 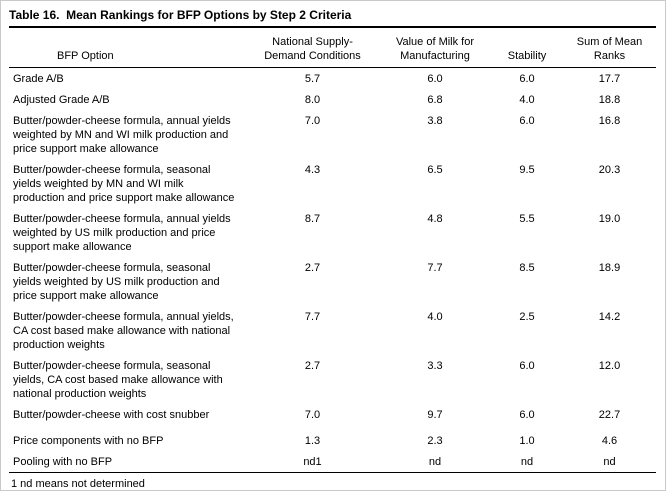 I want to click on sum-of-mean-ranks-value: 16.8, so click(x=609, y=121).